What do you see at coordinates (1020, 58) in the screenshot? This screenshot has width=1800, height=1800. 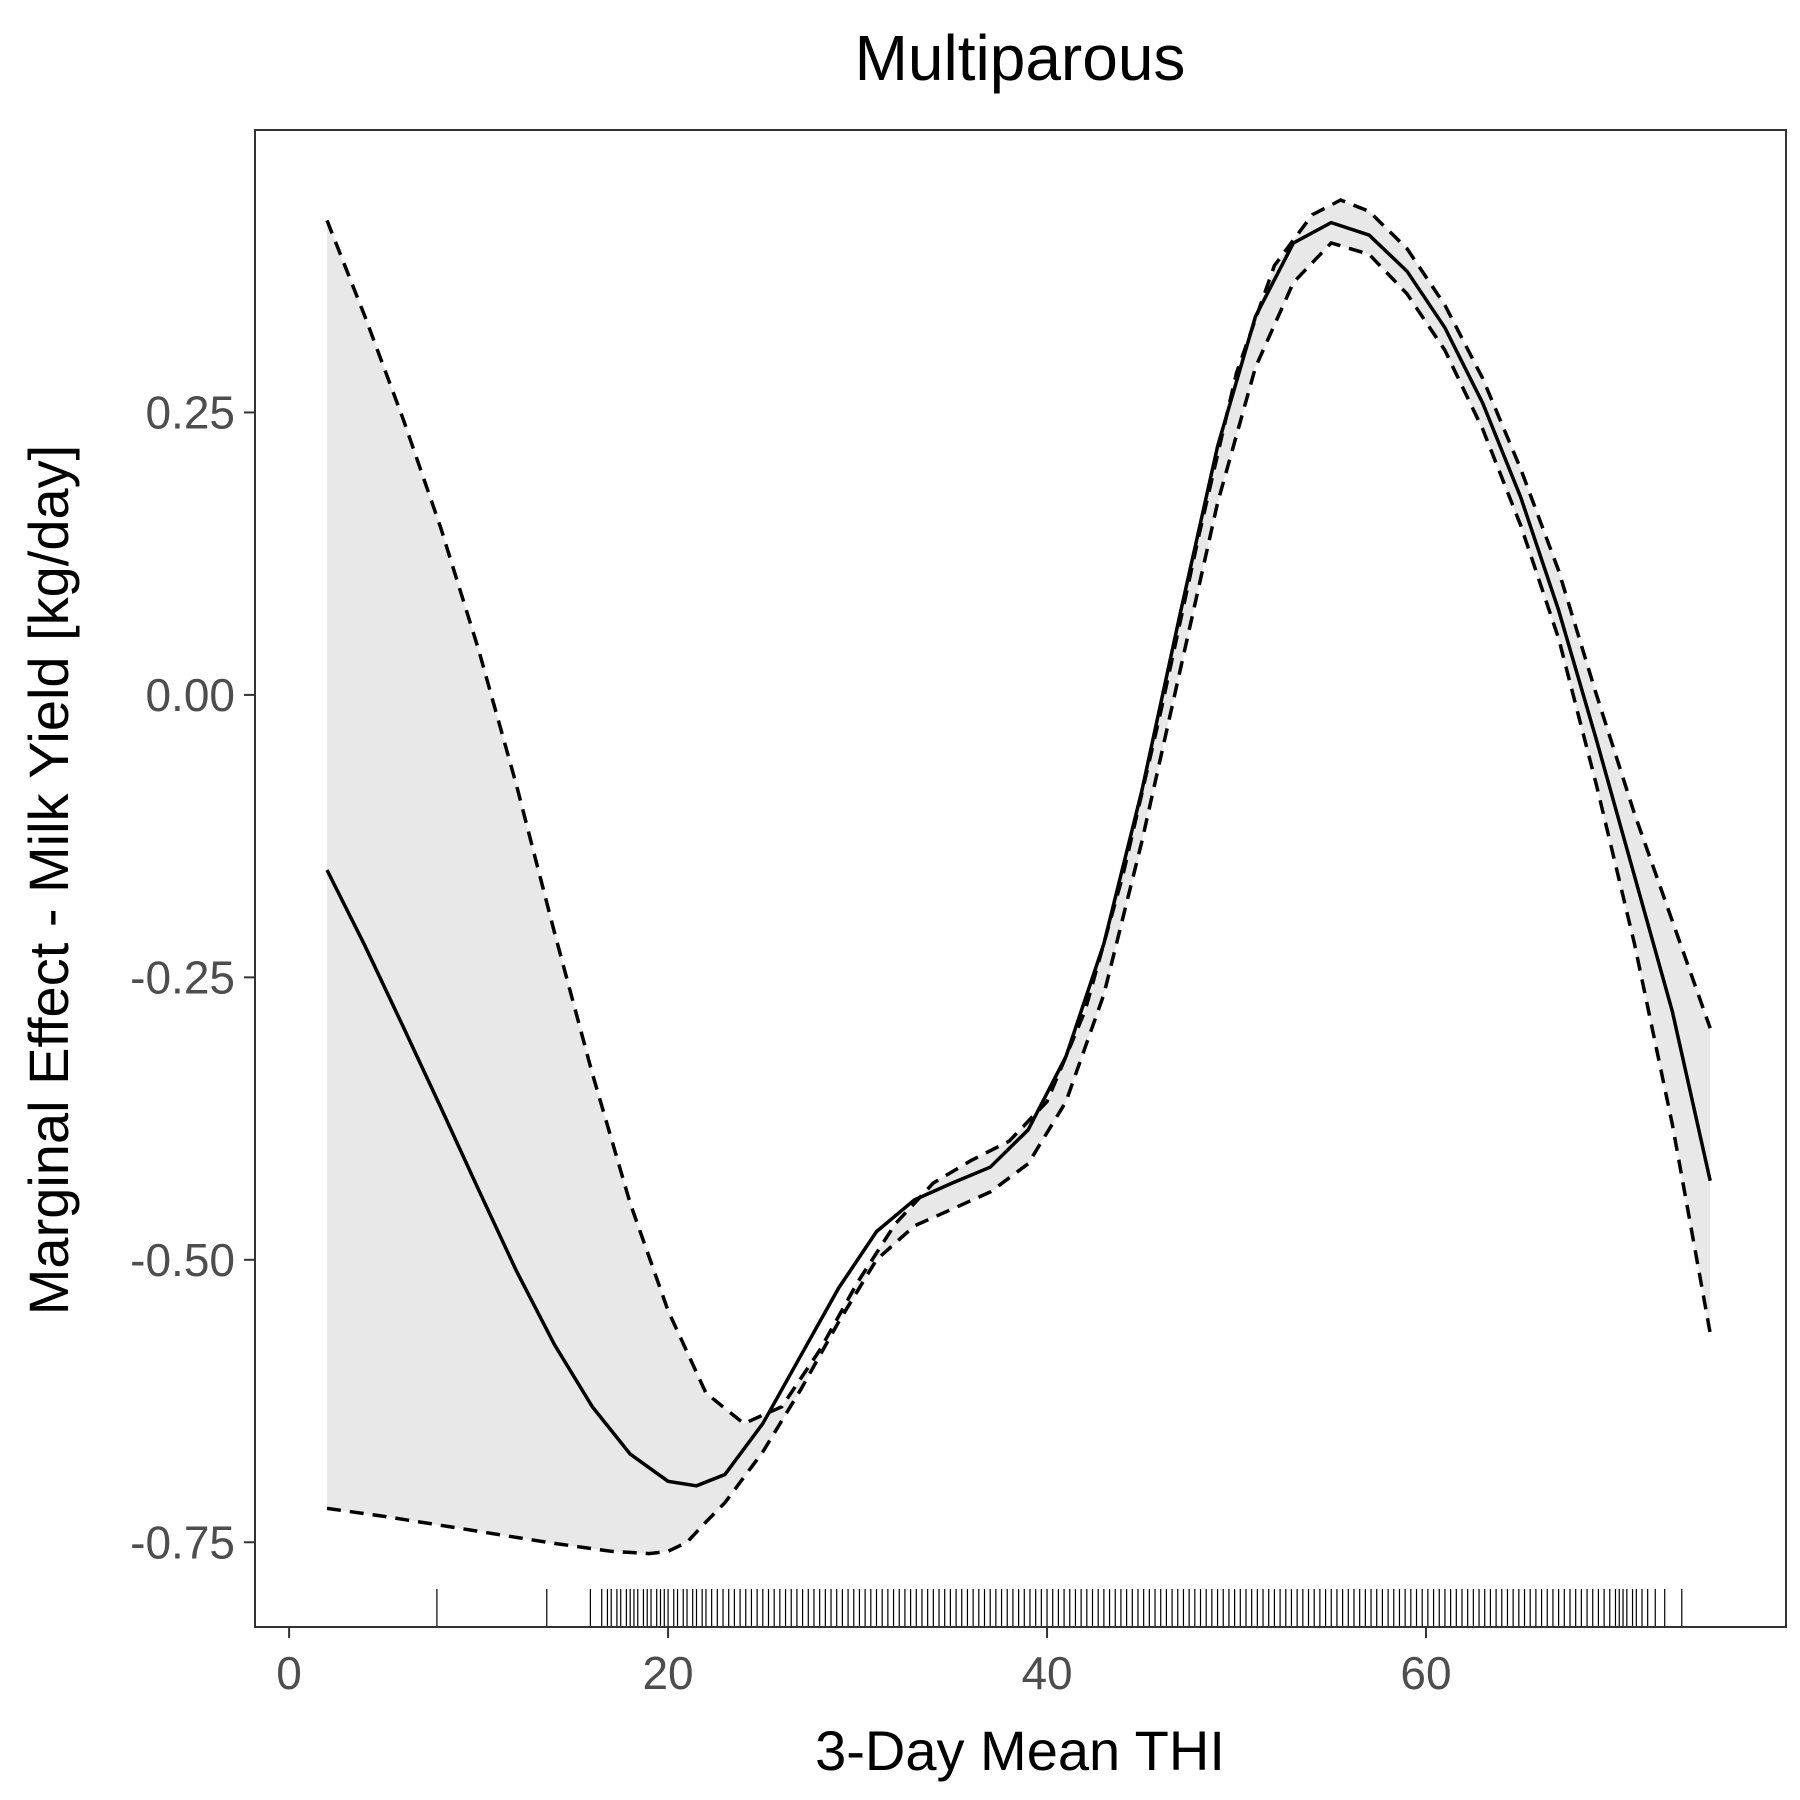 I see `chart-title: Multiparous` at bounding box center [1020, 58].